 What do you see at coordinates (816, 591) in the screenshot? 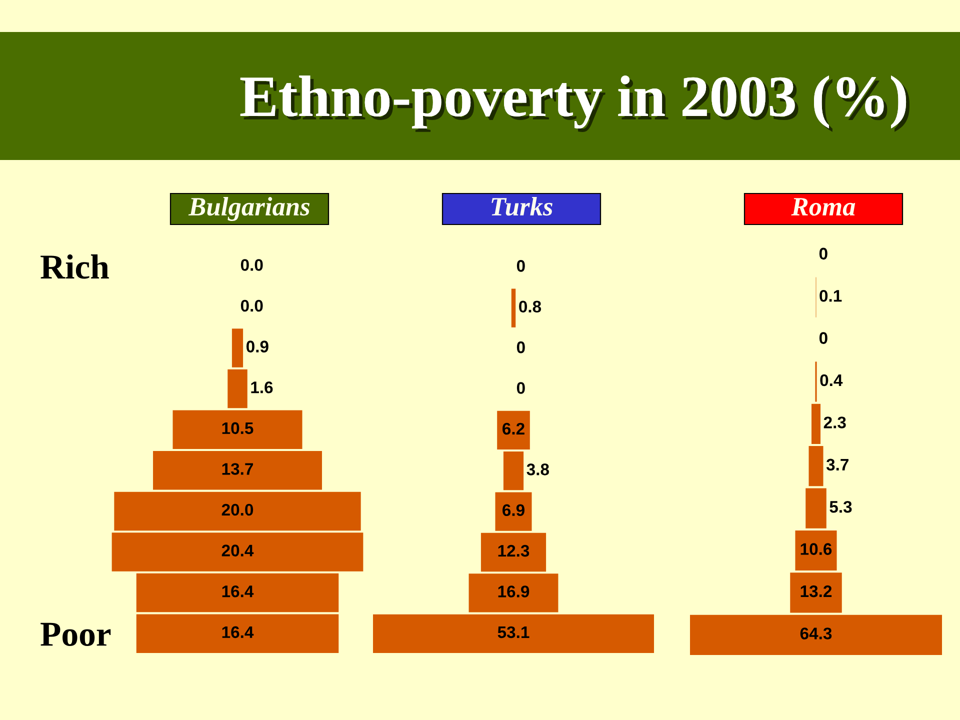
I see `data-label: 13.2` at bounding box center [816, 591].